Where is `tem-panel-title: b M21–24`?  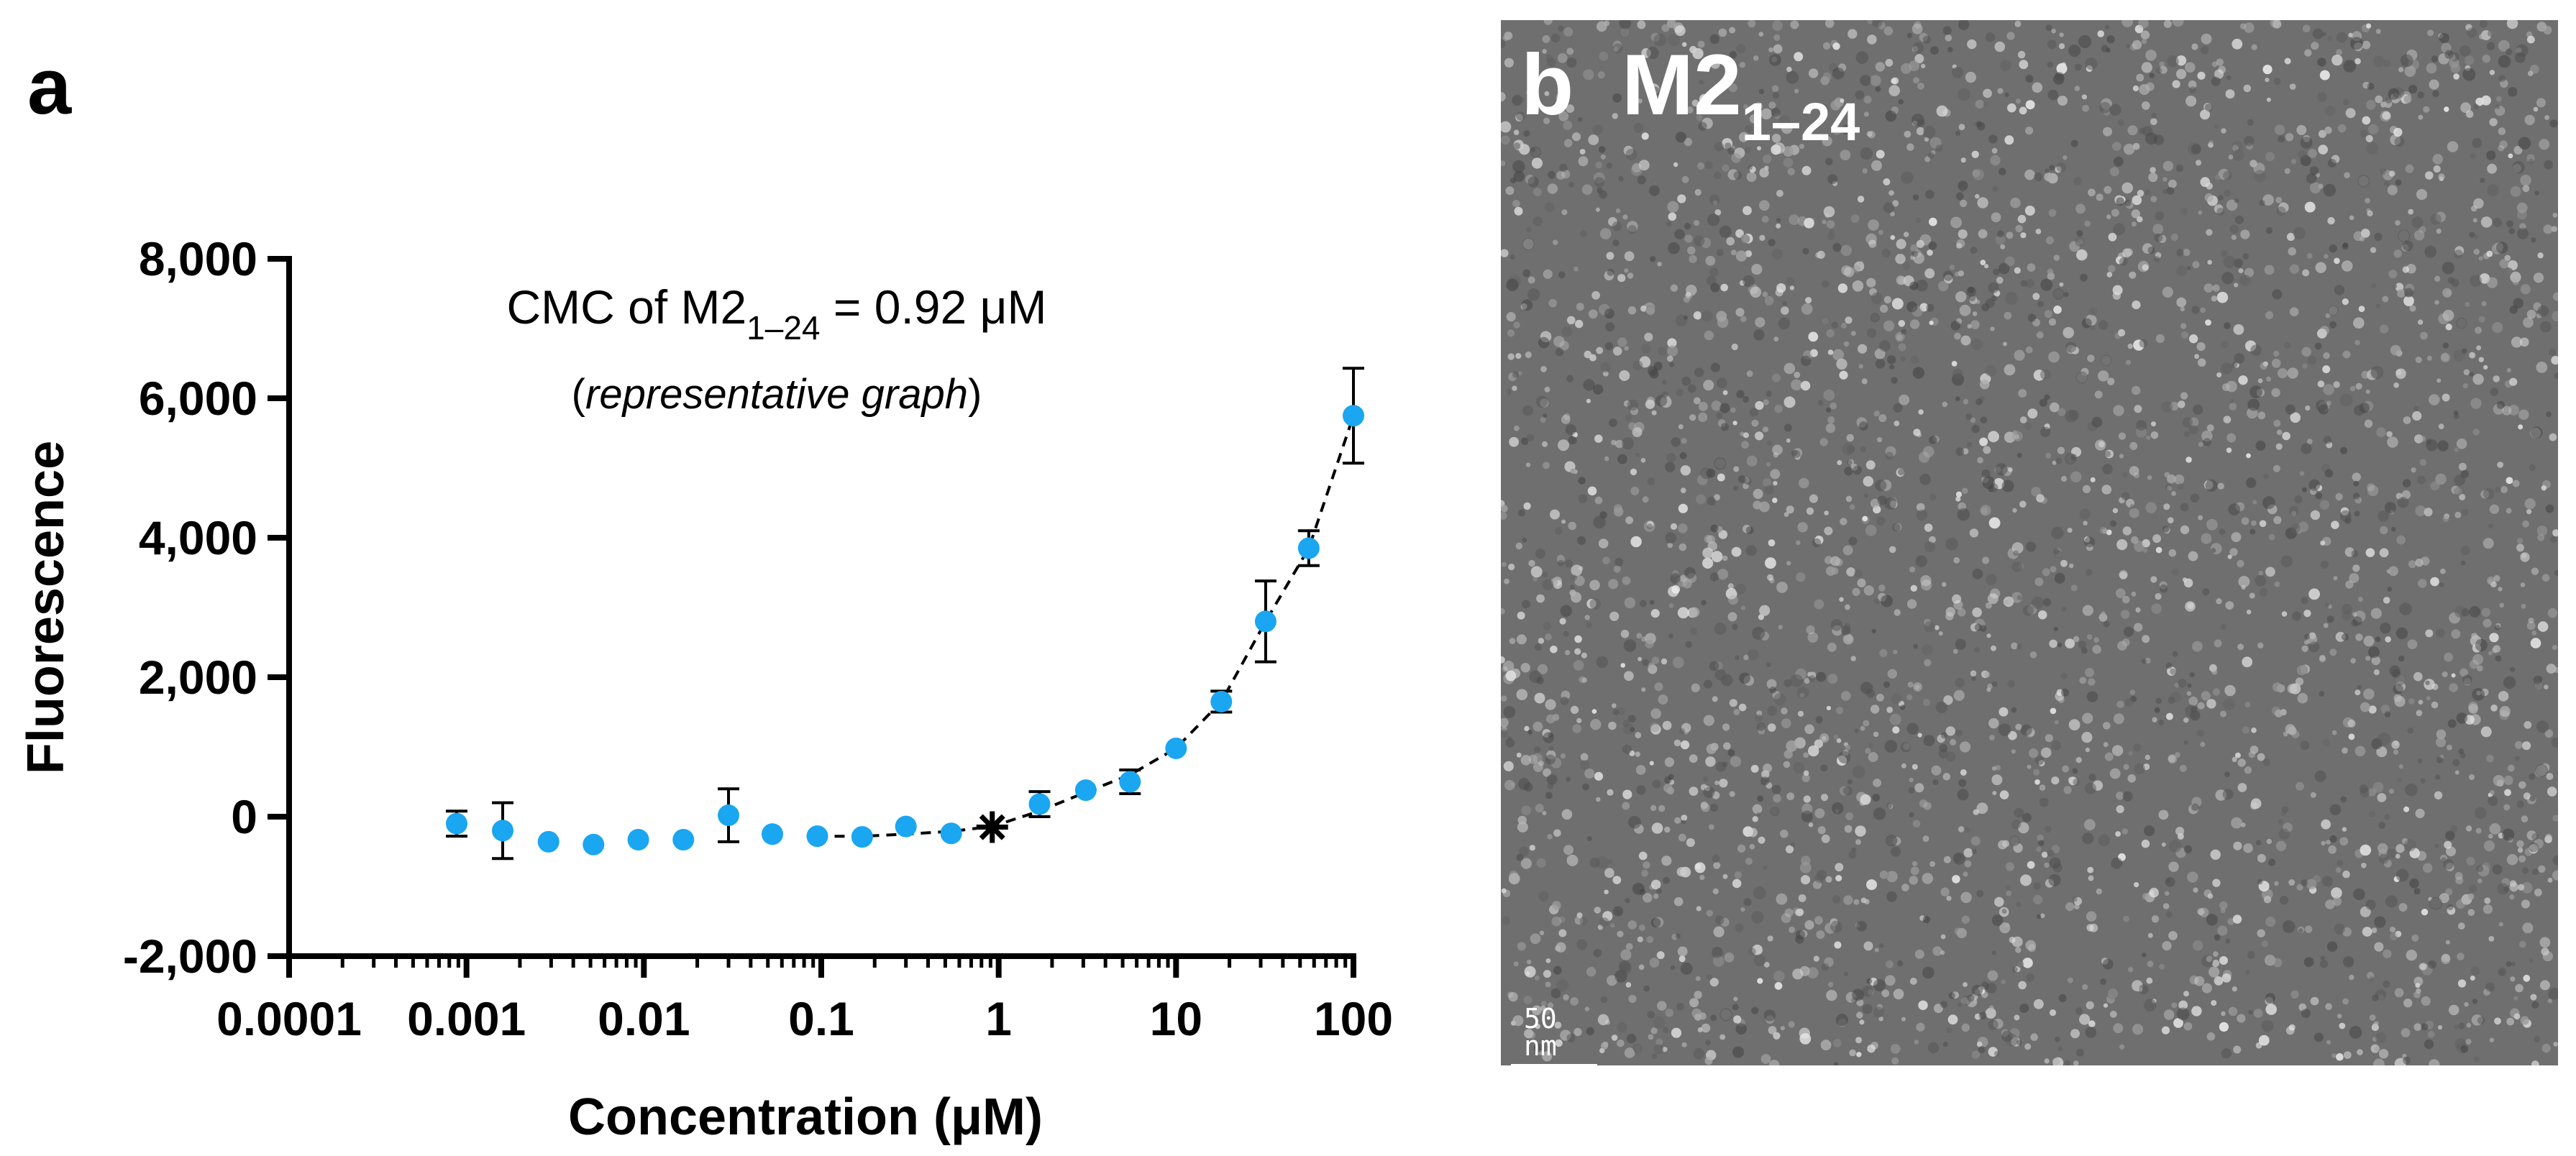
tem-panel-title: b M21–24 is located at coordinates (1690, 95).